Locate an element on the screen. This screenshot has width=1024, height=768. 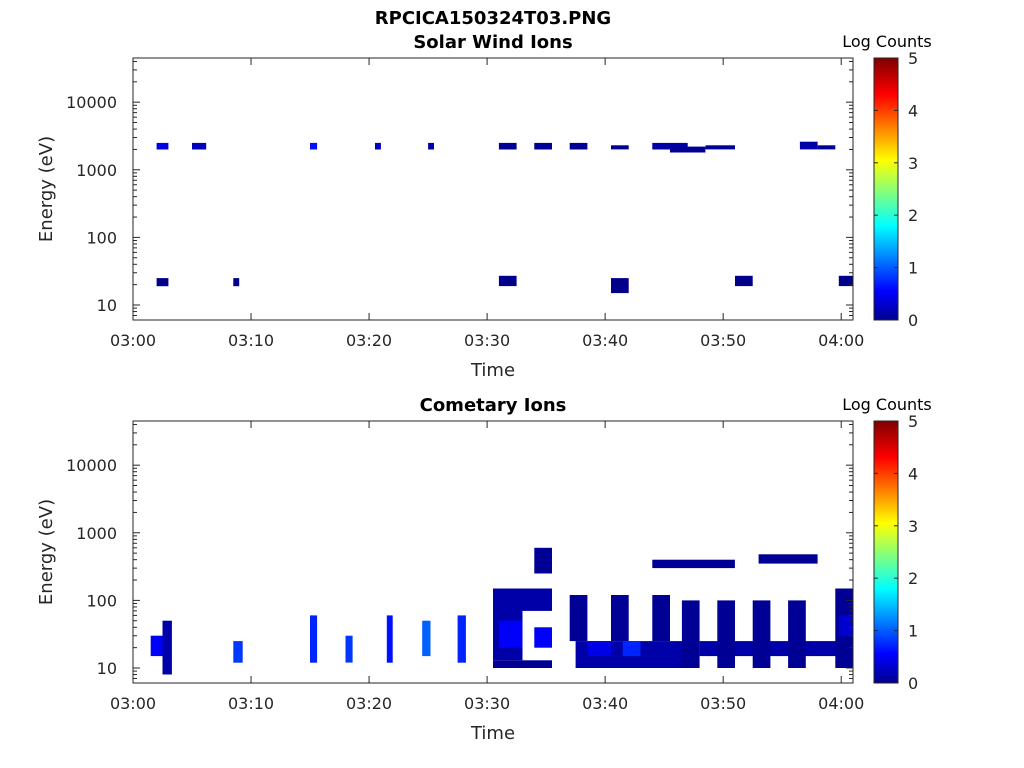
top-panel-title: Solar Wind Ions is located at coordinates (493, 42).